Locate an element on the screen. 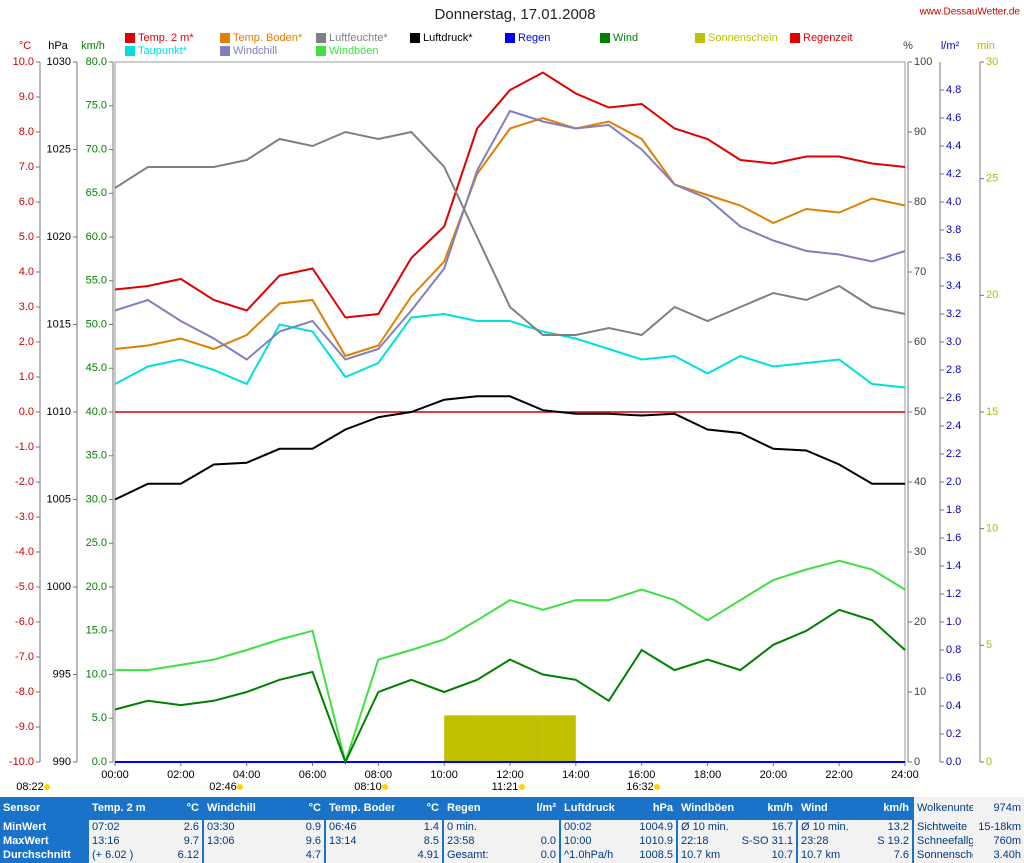  table-cell: 8.5 is located at coordinates (419, 841).